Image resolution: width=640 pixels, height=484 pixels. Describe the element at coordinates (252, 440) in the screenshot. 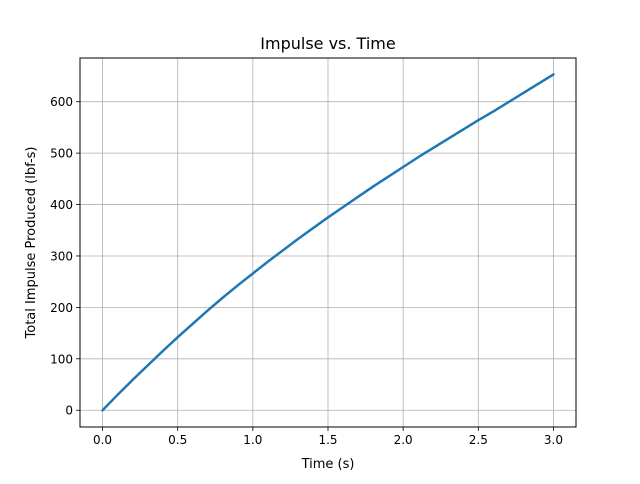

I see `x-tick-label: 1.0` at that location.